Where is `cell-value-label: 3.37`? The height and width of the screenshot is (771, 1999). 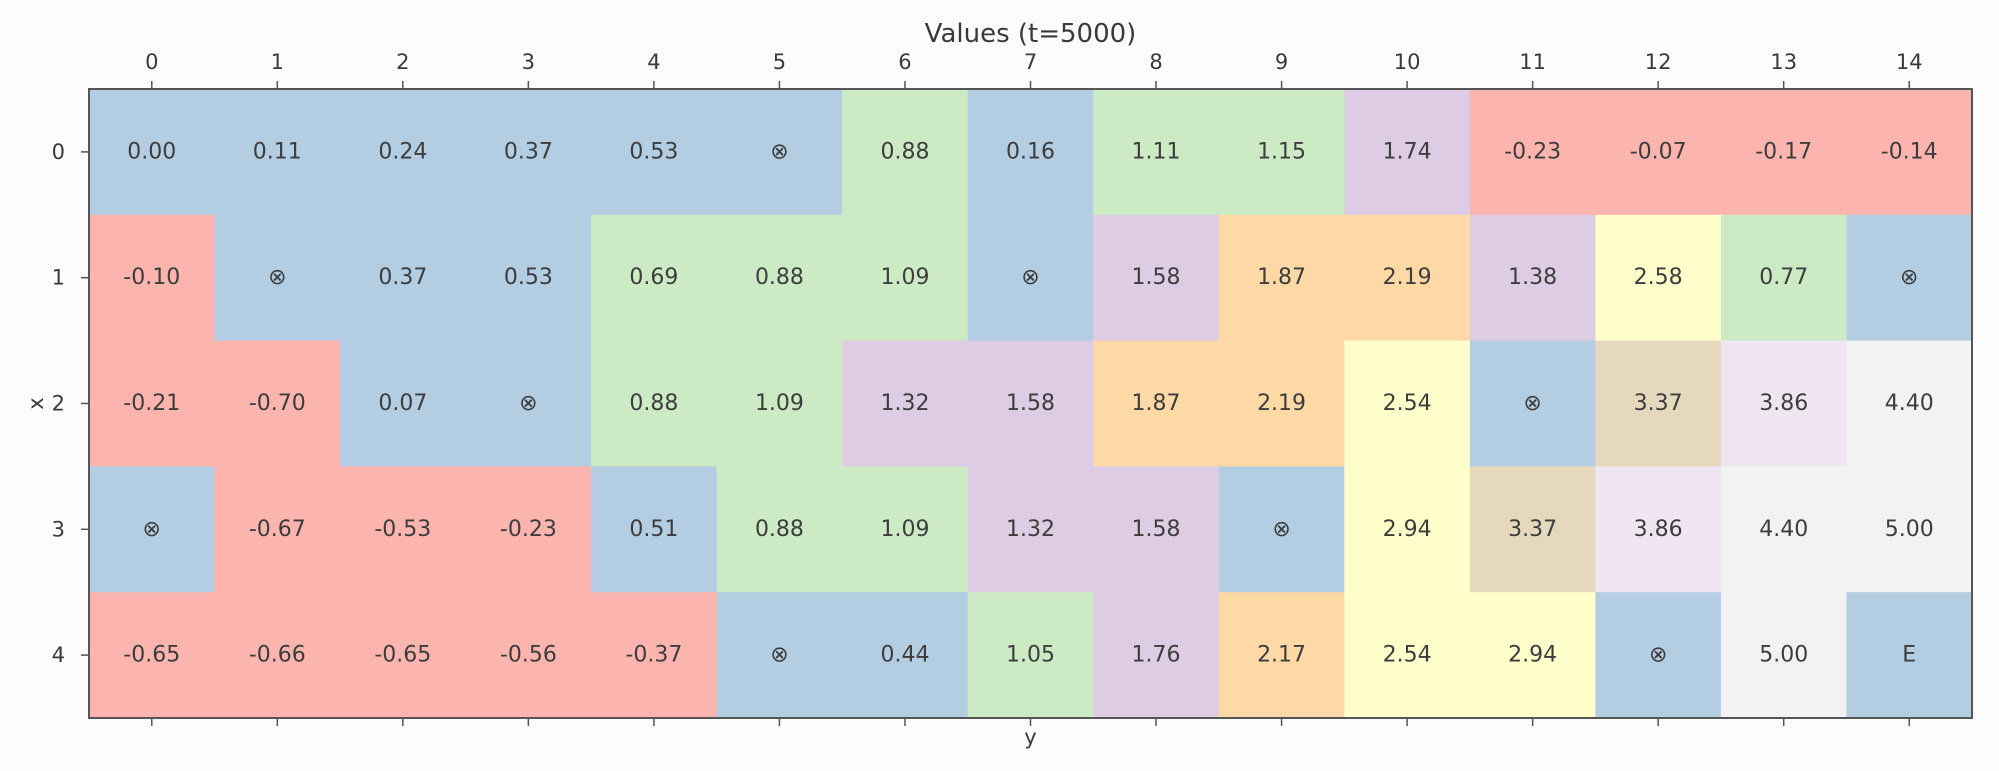 cell-value-label: 3.37 is located at coordinates (1658, 403).